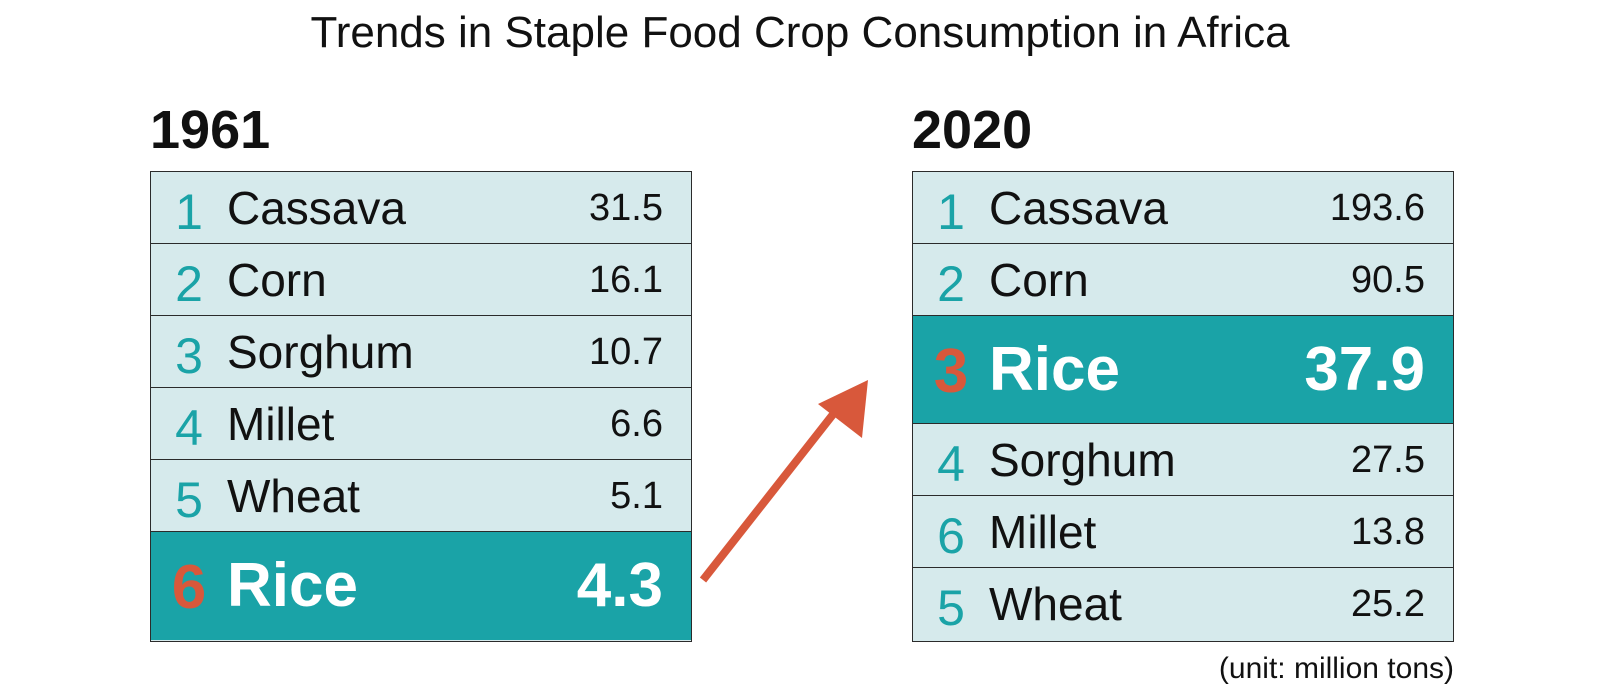 The width and height of the screenshot is (1600, 694). Describe the element at coordinates (421, 352) in the screenshot. I see `table-row: 3 Sorghum 10.7` at that location.